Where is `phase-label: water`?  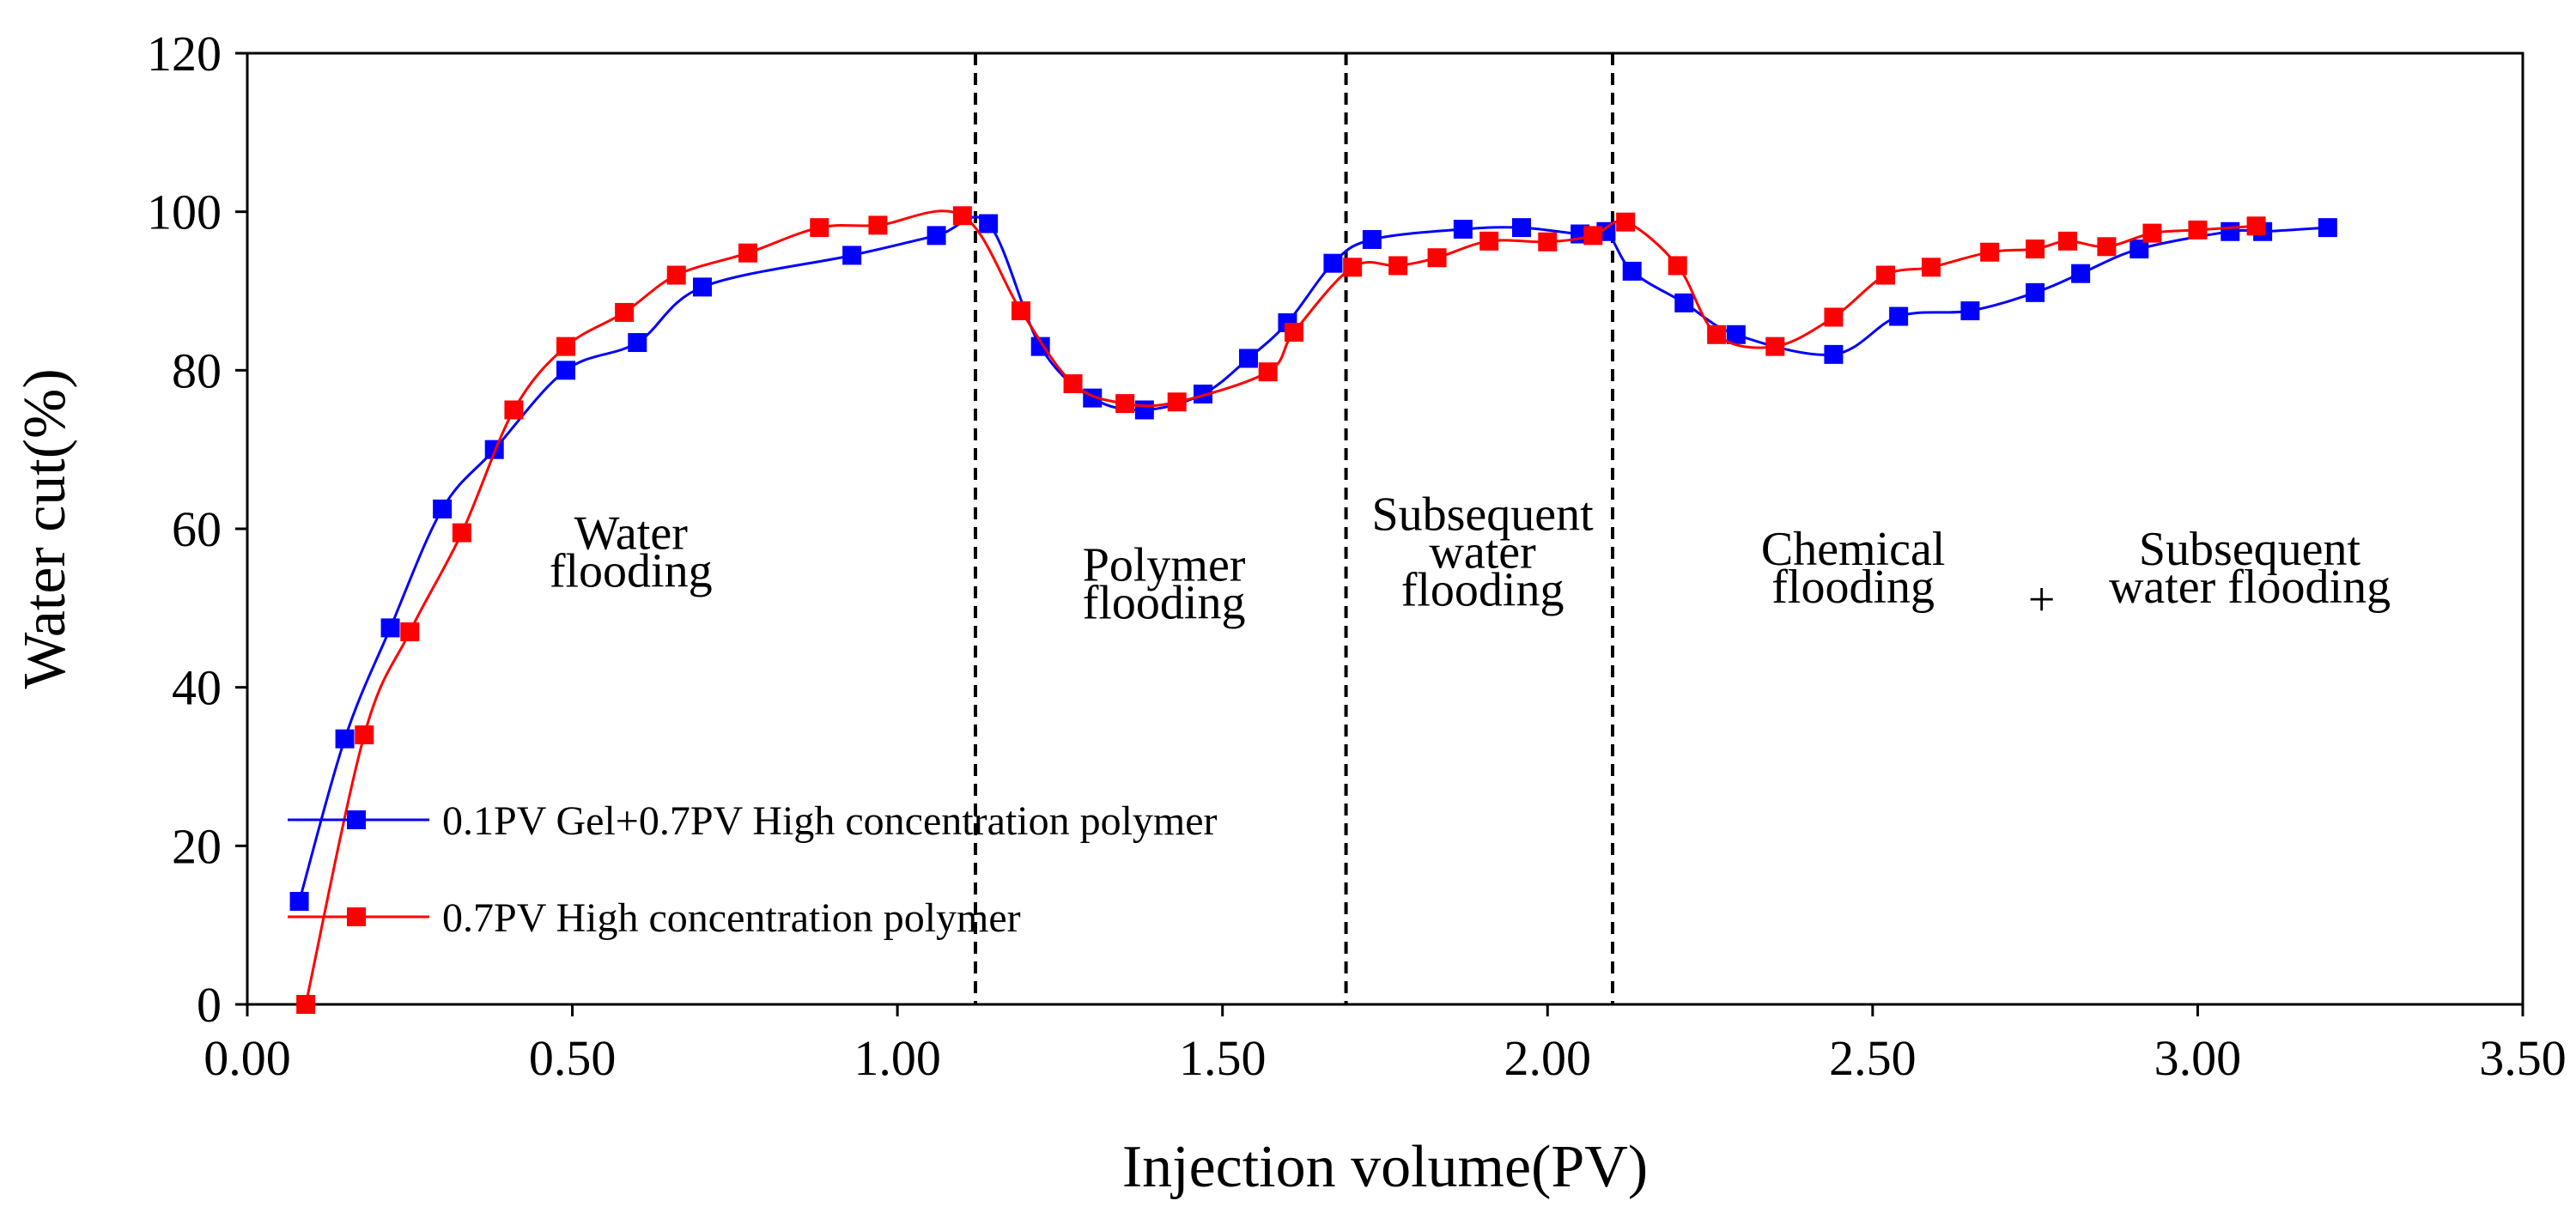 phase-label: water is located at coordinates (1482, 552).